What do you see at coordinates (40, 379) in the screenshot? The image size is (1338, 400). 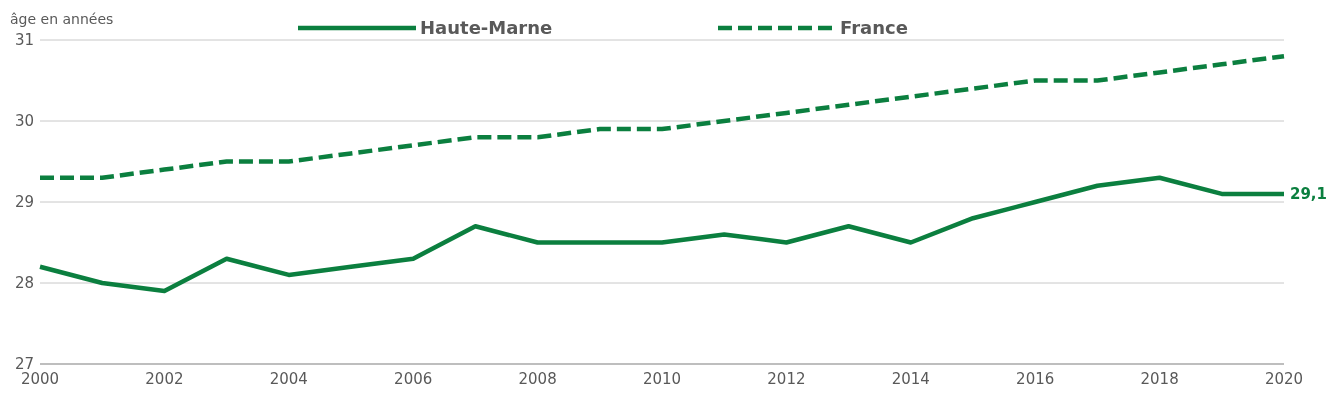 I see `x-tick-label: 2000` at bounding box center [40, 379].